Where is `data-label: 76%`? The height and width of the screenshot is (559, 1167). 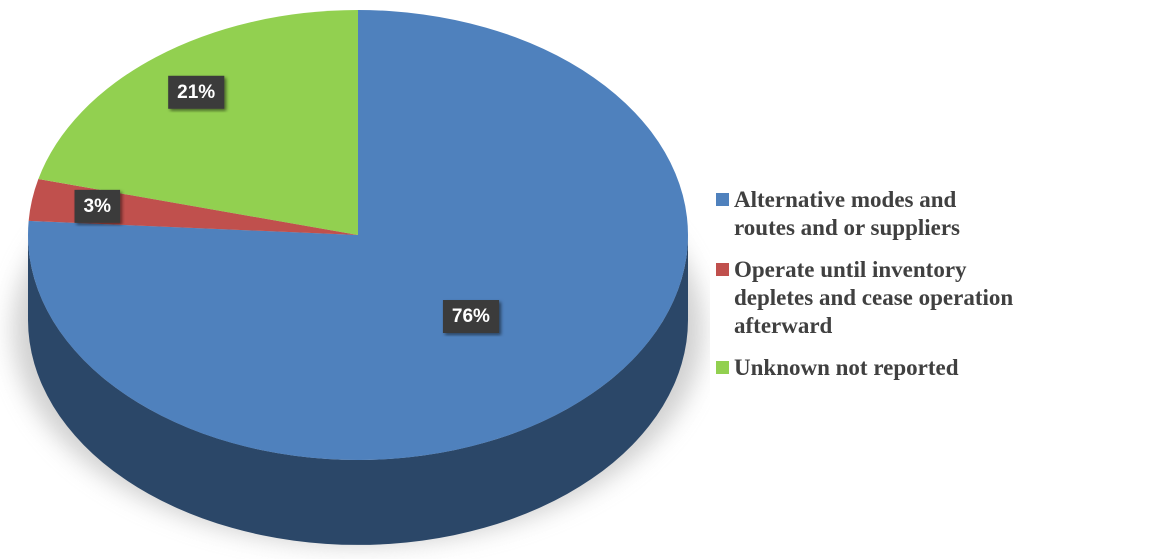 data-label: 76% is located at coordinates (471, 316).